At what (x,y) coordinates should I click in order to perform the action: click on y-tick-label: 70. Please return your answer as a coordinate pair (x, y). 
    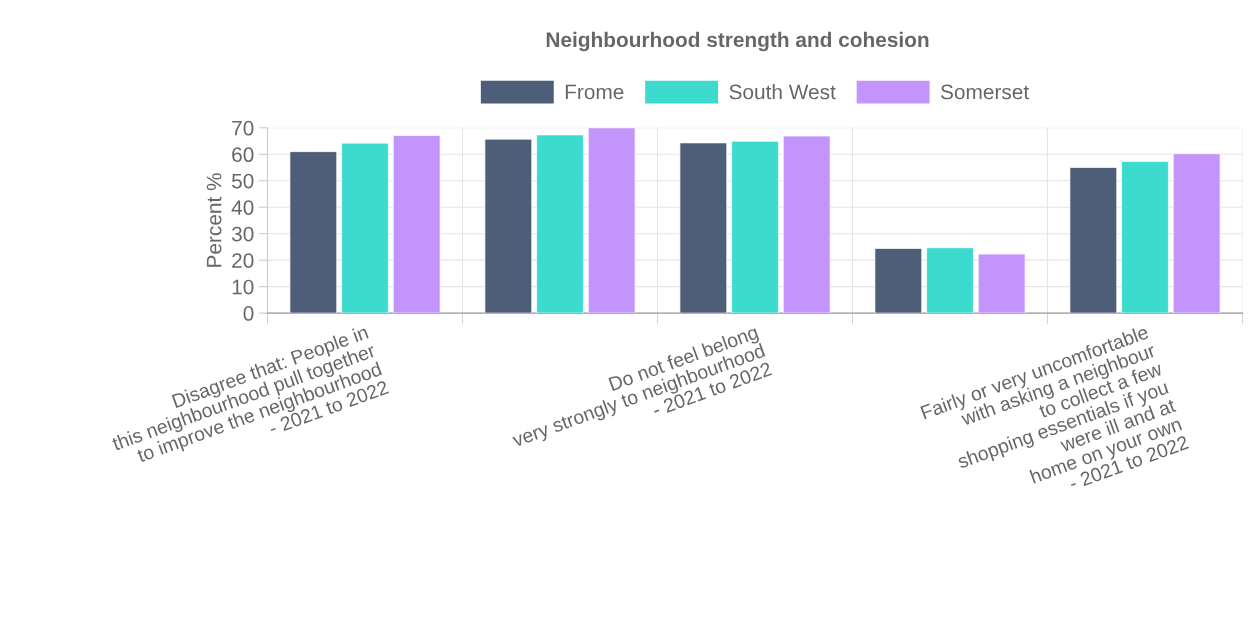
    Looking at the image, I should click on (243, 128).